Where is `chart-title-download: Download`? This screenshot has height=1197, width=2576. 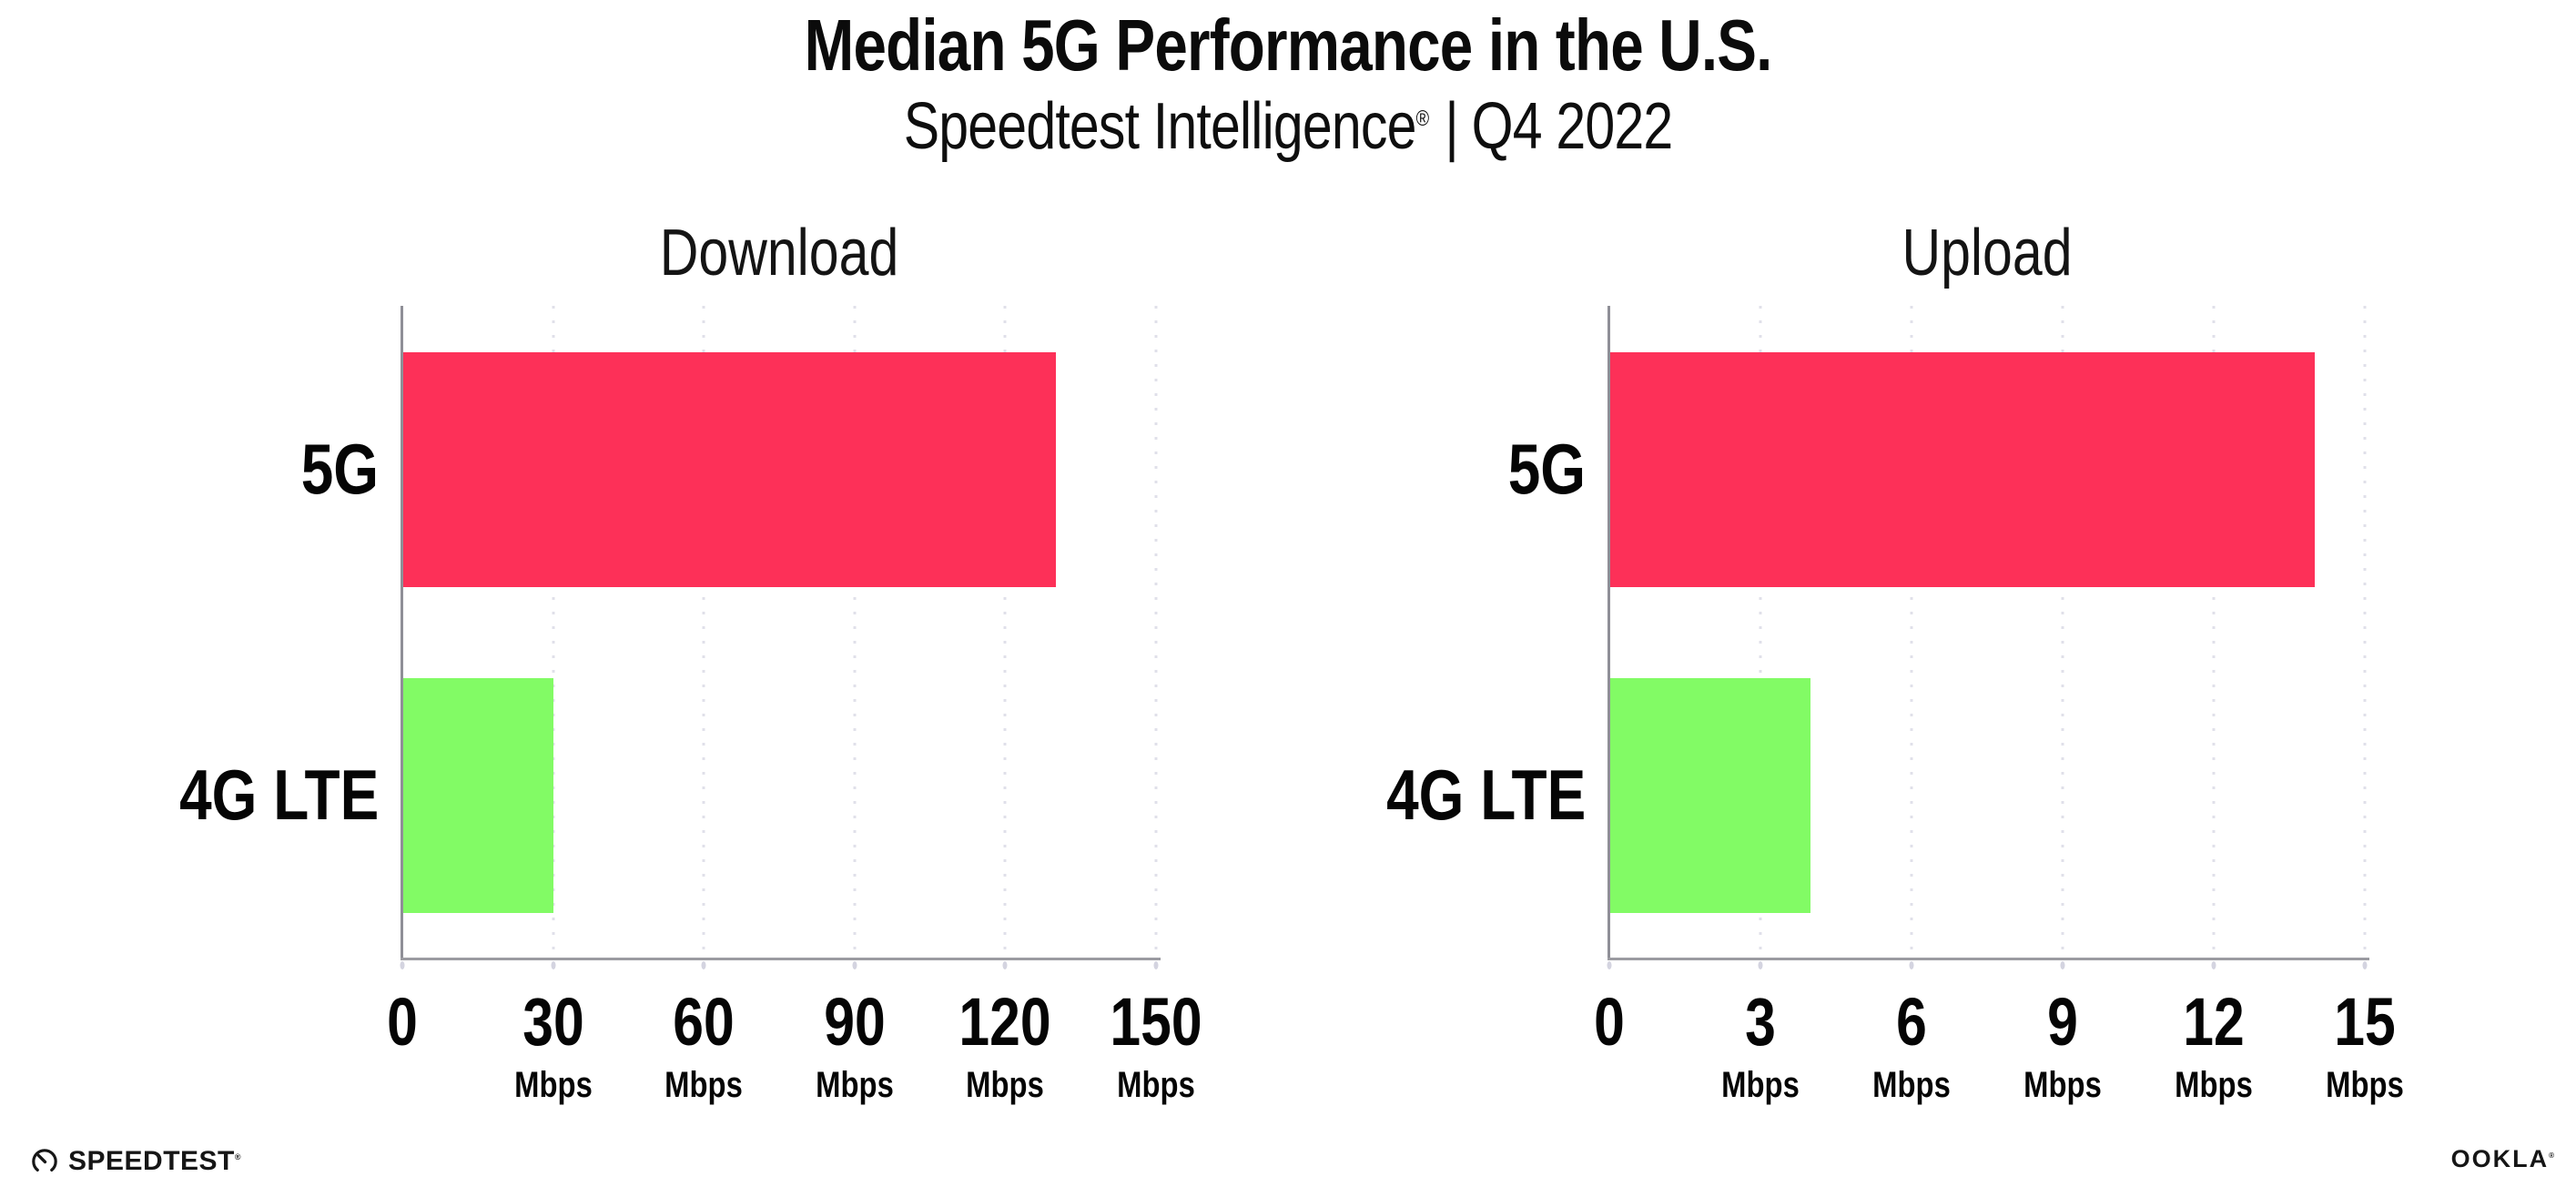
chart-title-download: Download is located at coordinates (779, 253).